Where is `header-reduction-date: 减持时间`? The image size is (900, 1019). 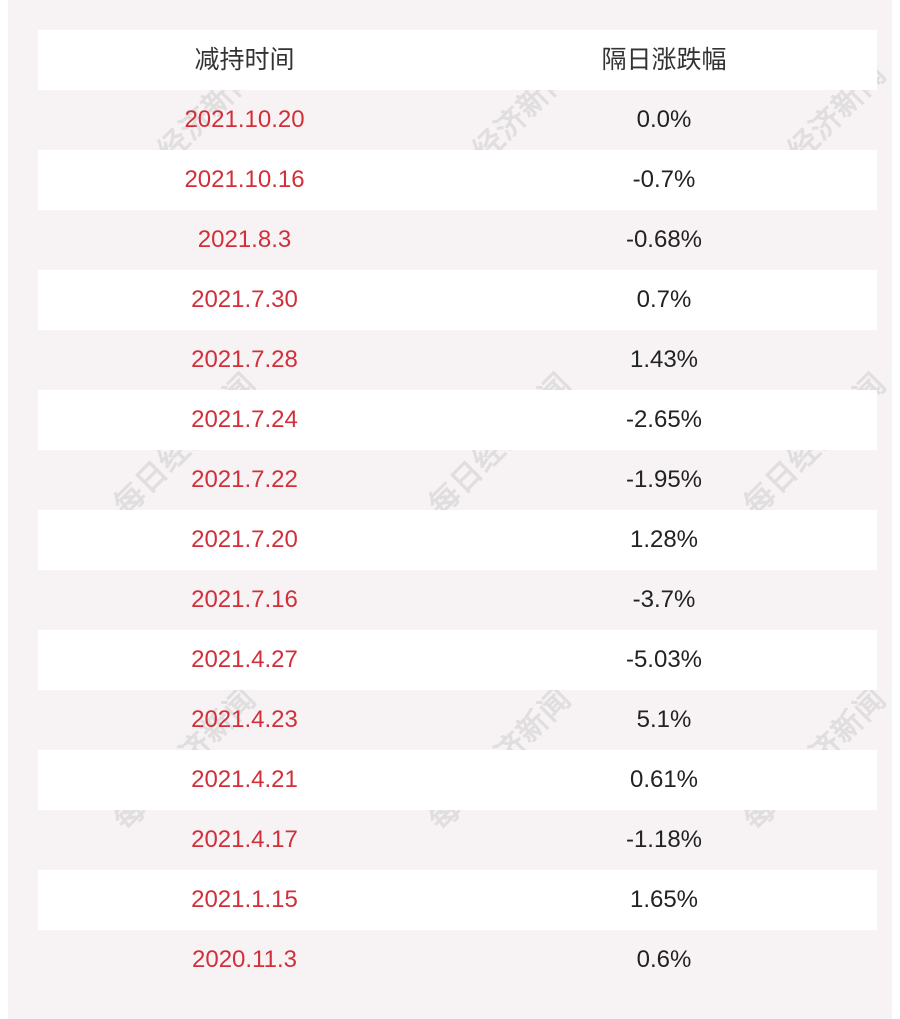
header-reduction-date: 减持时间 is located at coordinates (244, 60).